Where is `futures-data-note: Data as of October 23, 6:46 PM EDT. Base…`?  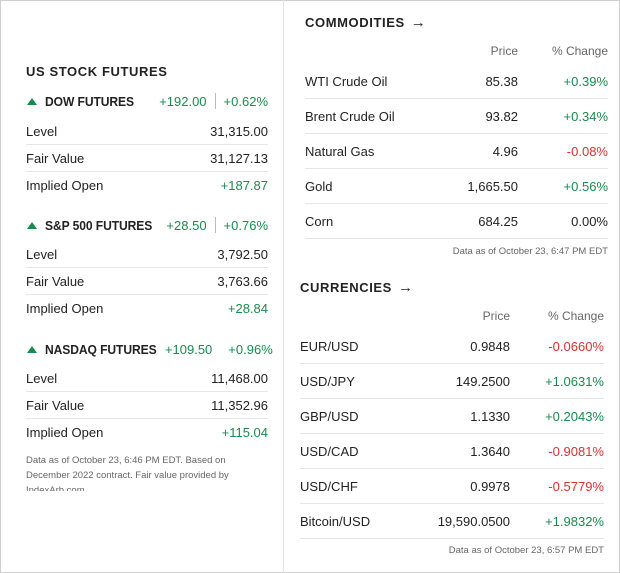 futures-data-note: Data as of October 23, 6:46 PM EDT. Base… is located at coordinates (127, 473).